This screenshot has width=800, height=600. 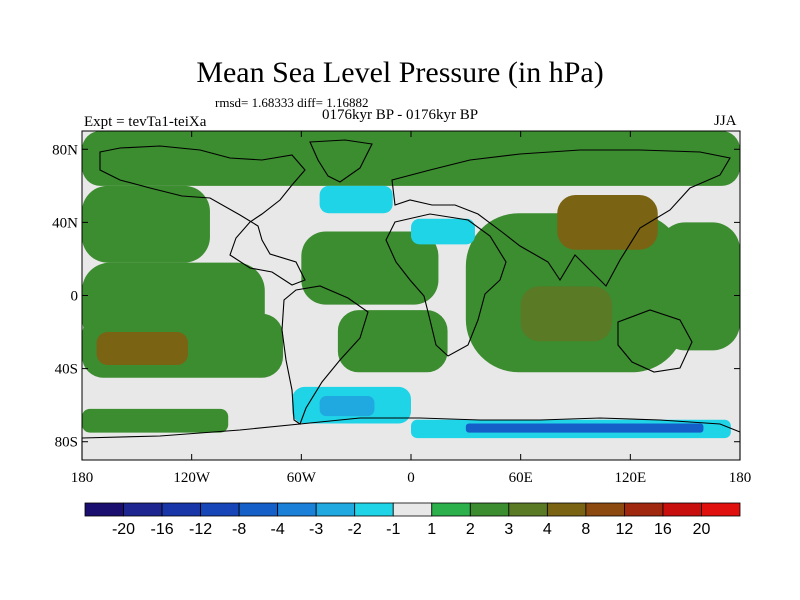 What do you see at coordinates (702, 529) in the screenshot?
I see `colorbar-label: 20` at bounding box center [702, 529].